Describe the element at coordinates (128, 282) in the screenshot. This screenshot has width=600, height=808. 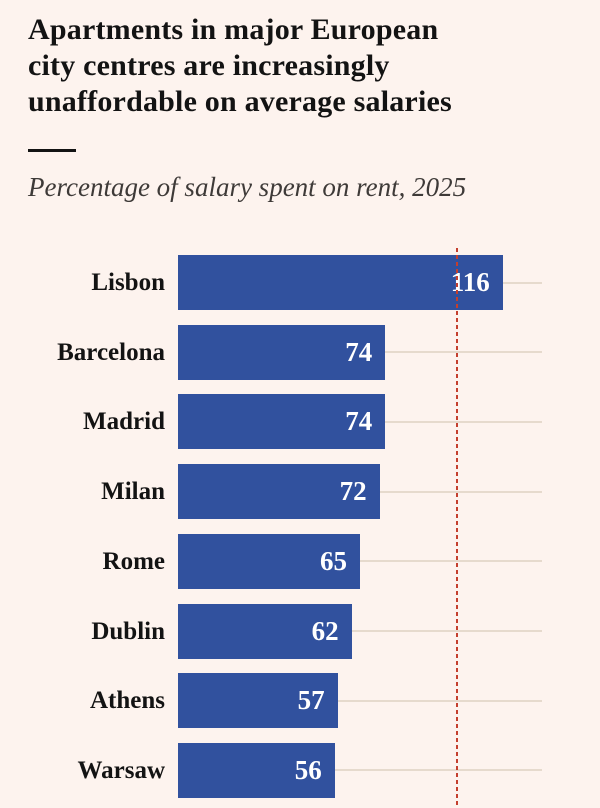
I see `category-label: Lisbon` at that location.